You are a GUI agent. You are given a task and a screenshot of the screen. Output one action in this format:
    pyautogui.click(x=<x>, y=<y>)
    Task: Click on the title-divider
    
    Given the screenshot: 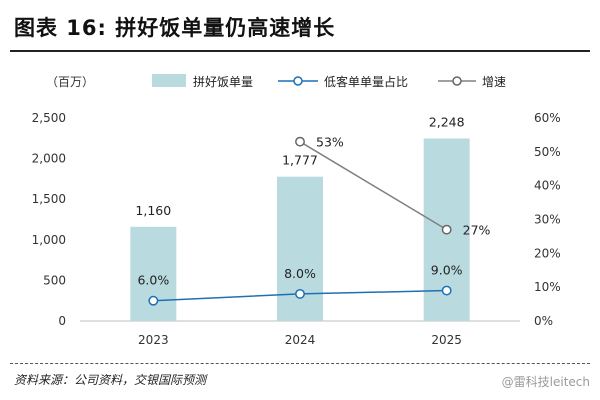 What is the action you would take?
    pyautogui.click(x=300, y=51)
    